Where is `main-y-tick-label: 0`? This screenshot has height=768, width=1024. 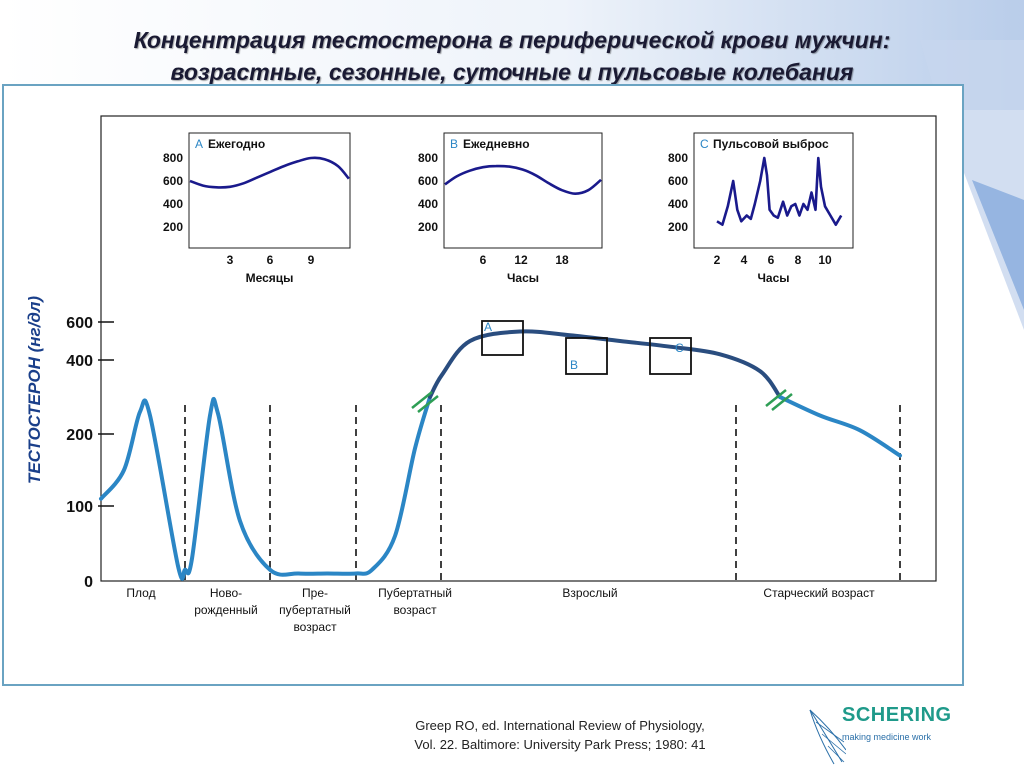 main-y-tick-label: 0 is located at coordinates (88, 582).